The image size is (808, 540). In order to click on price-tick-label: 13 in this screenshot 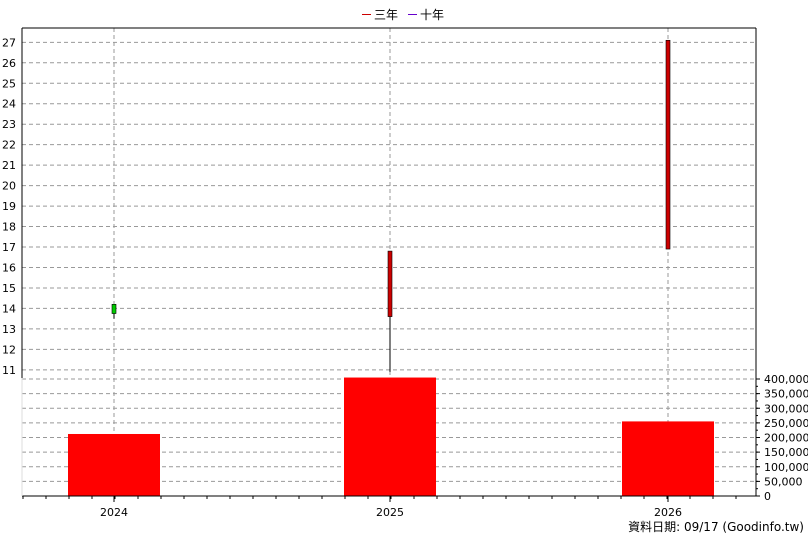, I will do `click(9, 329)`.